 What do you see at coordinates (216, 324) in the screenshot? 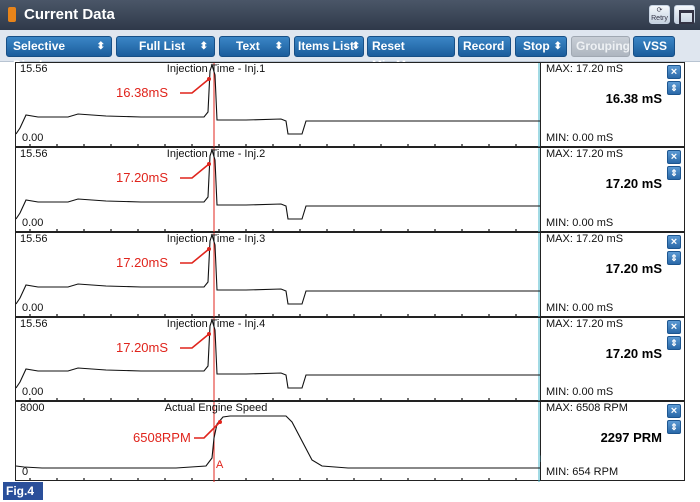
I see `graph-title: Injection Time - Inj.4` at bounding box center [216, 324].